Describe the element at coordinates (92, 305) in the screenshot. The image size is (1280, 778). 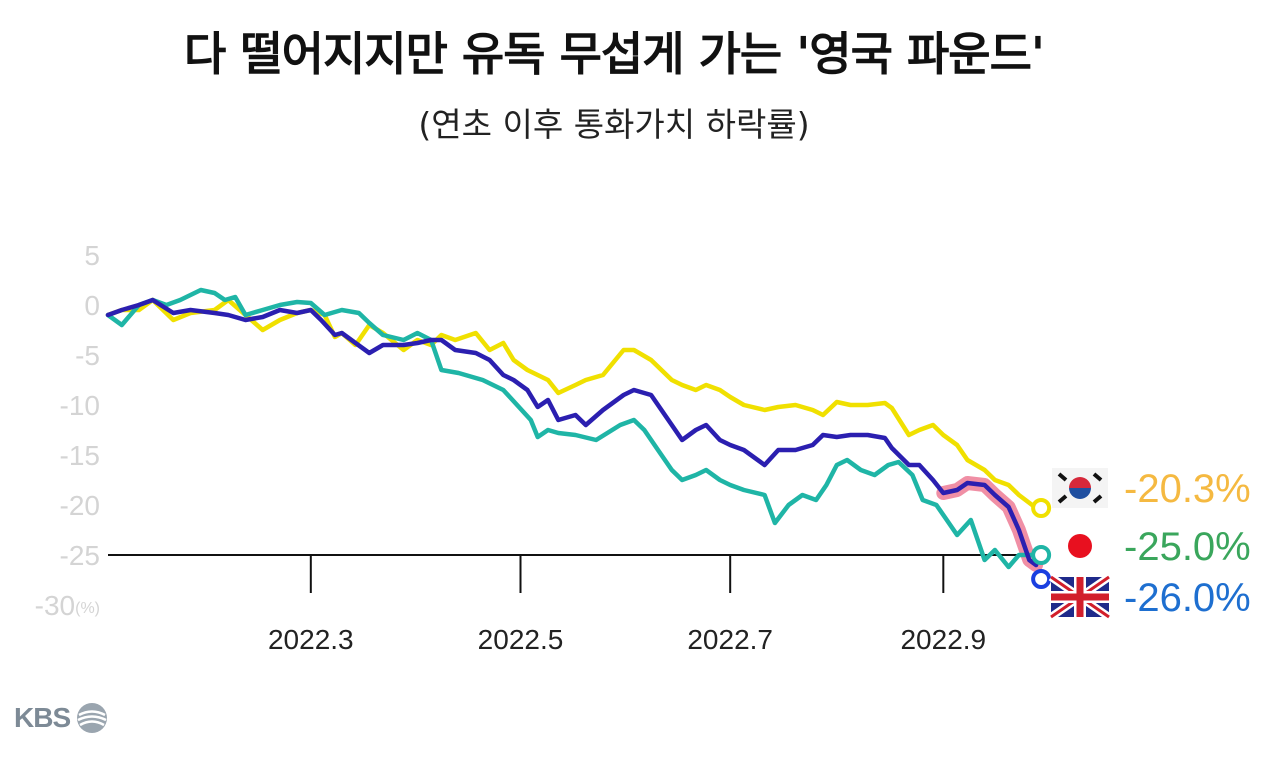
I see `y-tick-label: 0` at that location.